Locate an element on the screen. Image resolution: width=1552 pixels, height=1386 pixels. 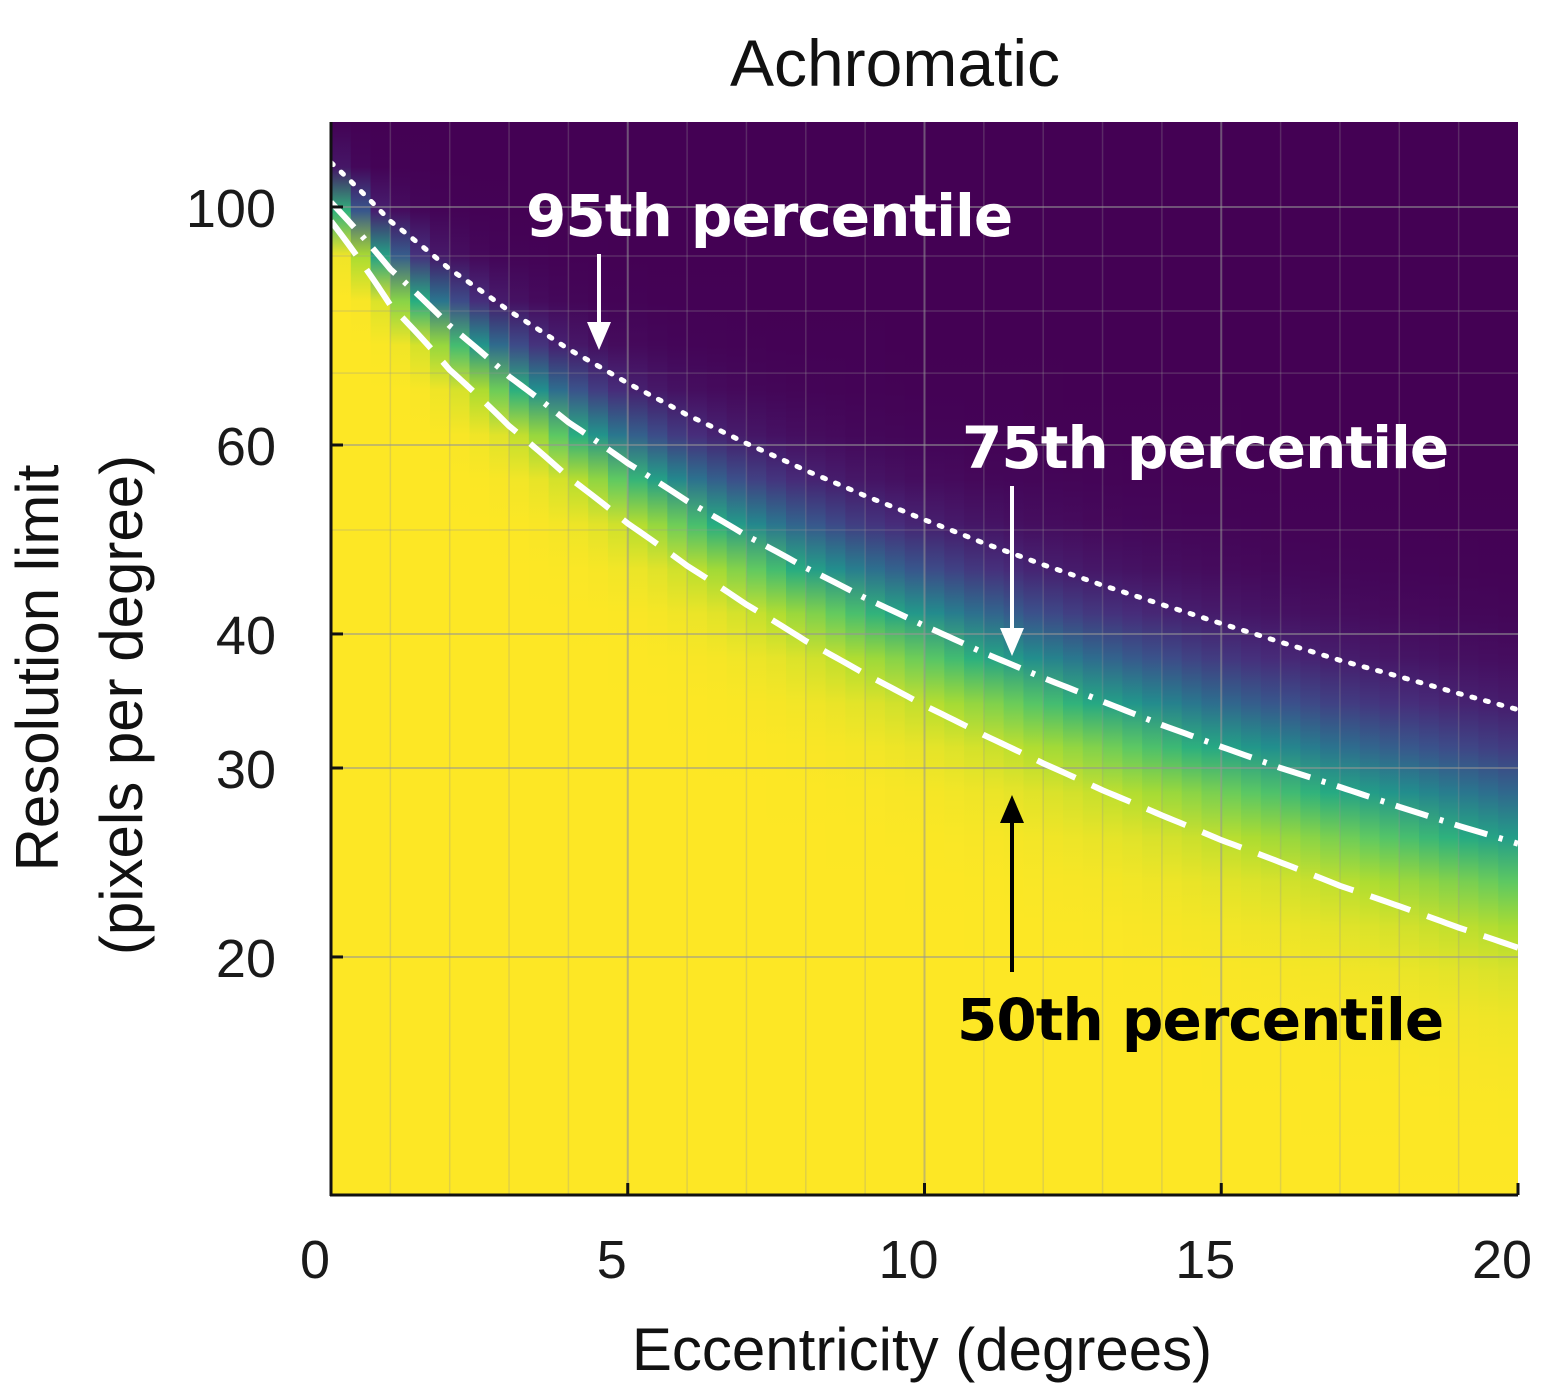
x-tick-label: 5 is located at coordinates (612, 1260).